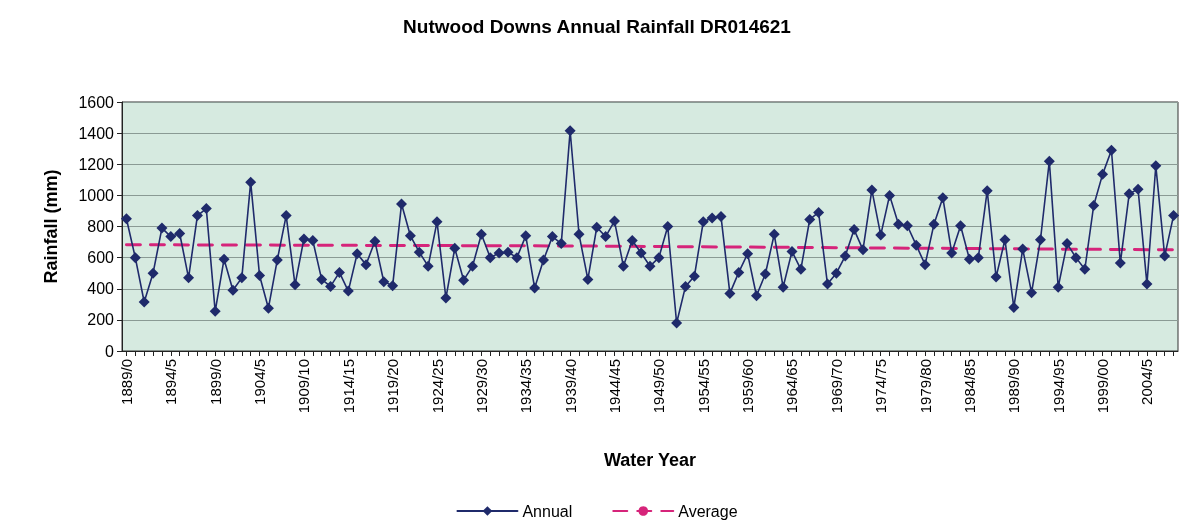 The height and width of the screenshot is (532, 1194). What do you see at coordinates (101, 320) in the screenshot?
I see `y-tick-label: 200` at bounding box center [101, 320].